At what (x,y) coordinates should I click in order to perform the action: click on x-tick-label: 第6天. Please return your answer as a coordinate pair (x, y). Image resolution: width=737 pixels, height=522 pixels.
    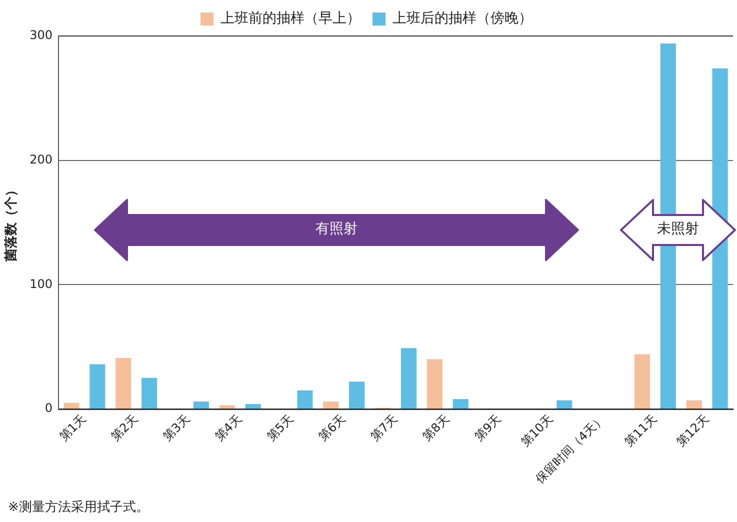
    Looking at the image, I should click on (332, 428).